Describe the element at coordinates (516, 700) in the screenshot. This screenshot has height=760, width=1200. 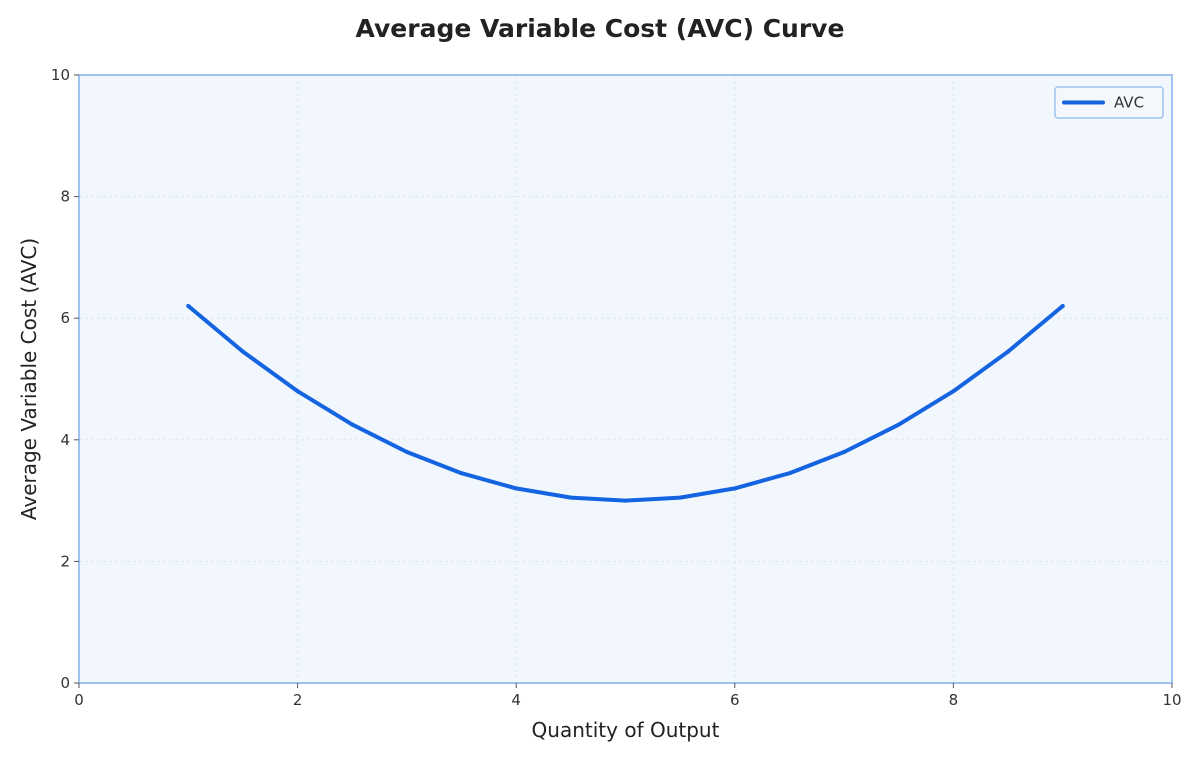
I see `x-tick-label: 4` at that location.